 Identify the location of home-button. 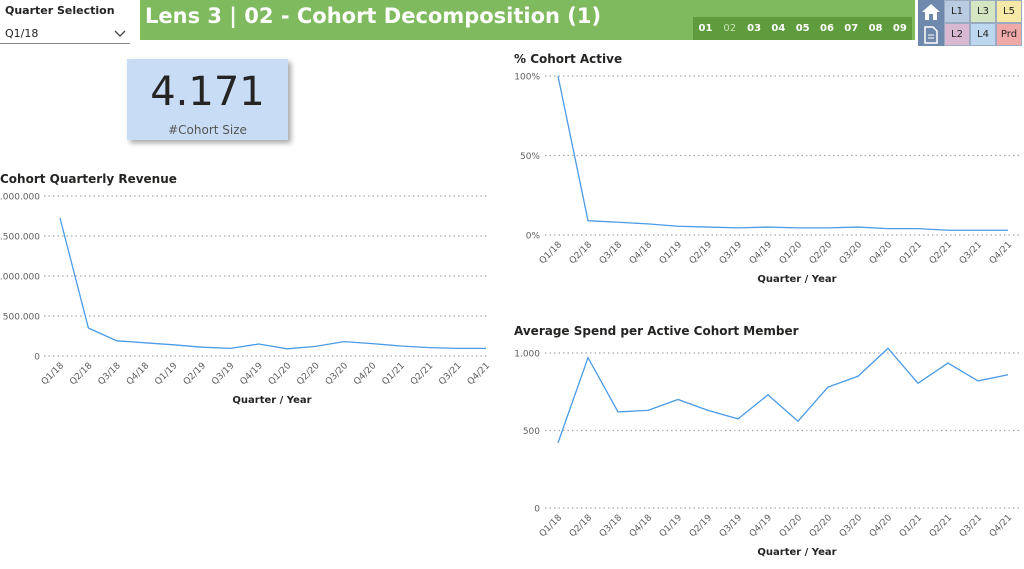
(931, 11).